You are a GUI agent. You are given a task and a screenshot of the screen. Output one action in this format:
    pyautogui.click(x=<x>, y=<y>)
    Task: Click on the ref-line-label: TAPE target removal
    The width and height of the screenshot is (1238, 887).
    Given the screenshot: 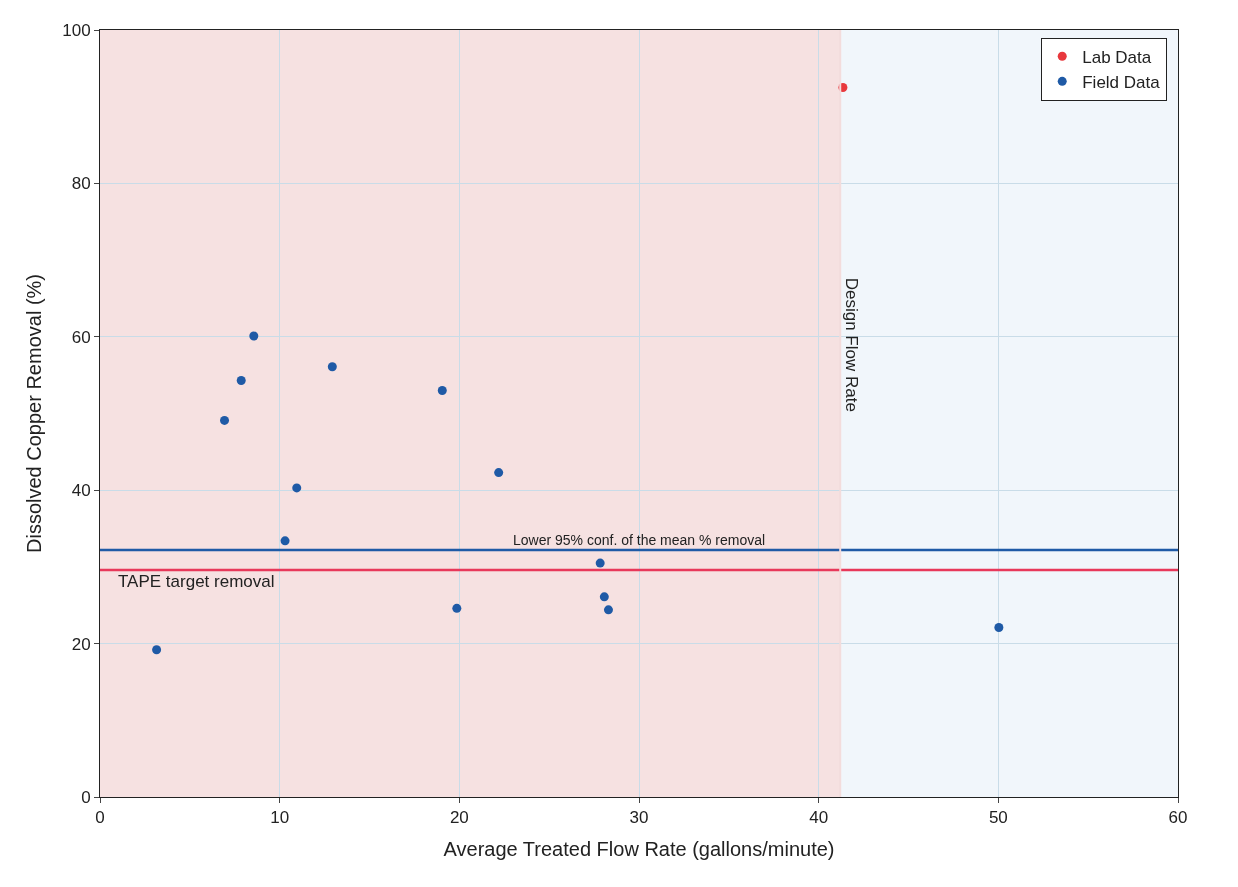 What is the action you would take?
    pyautogui.click(x=196, y=581)
    